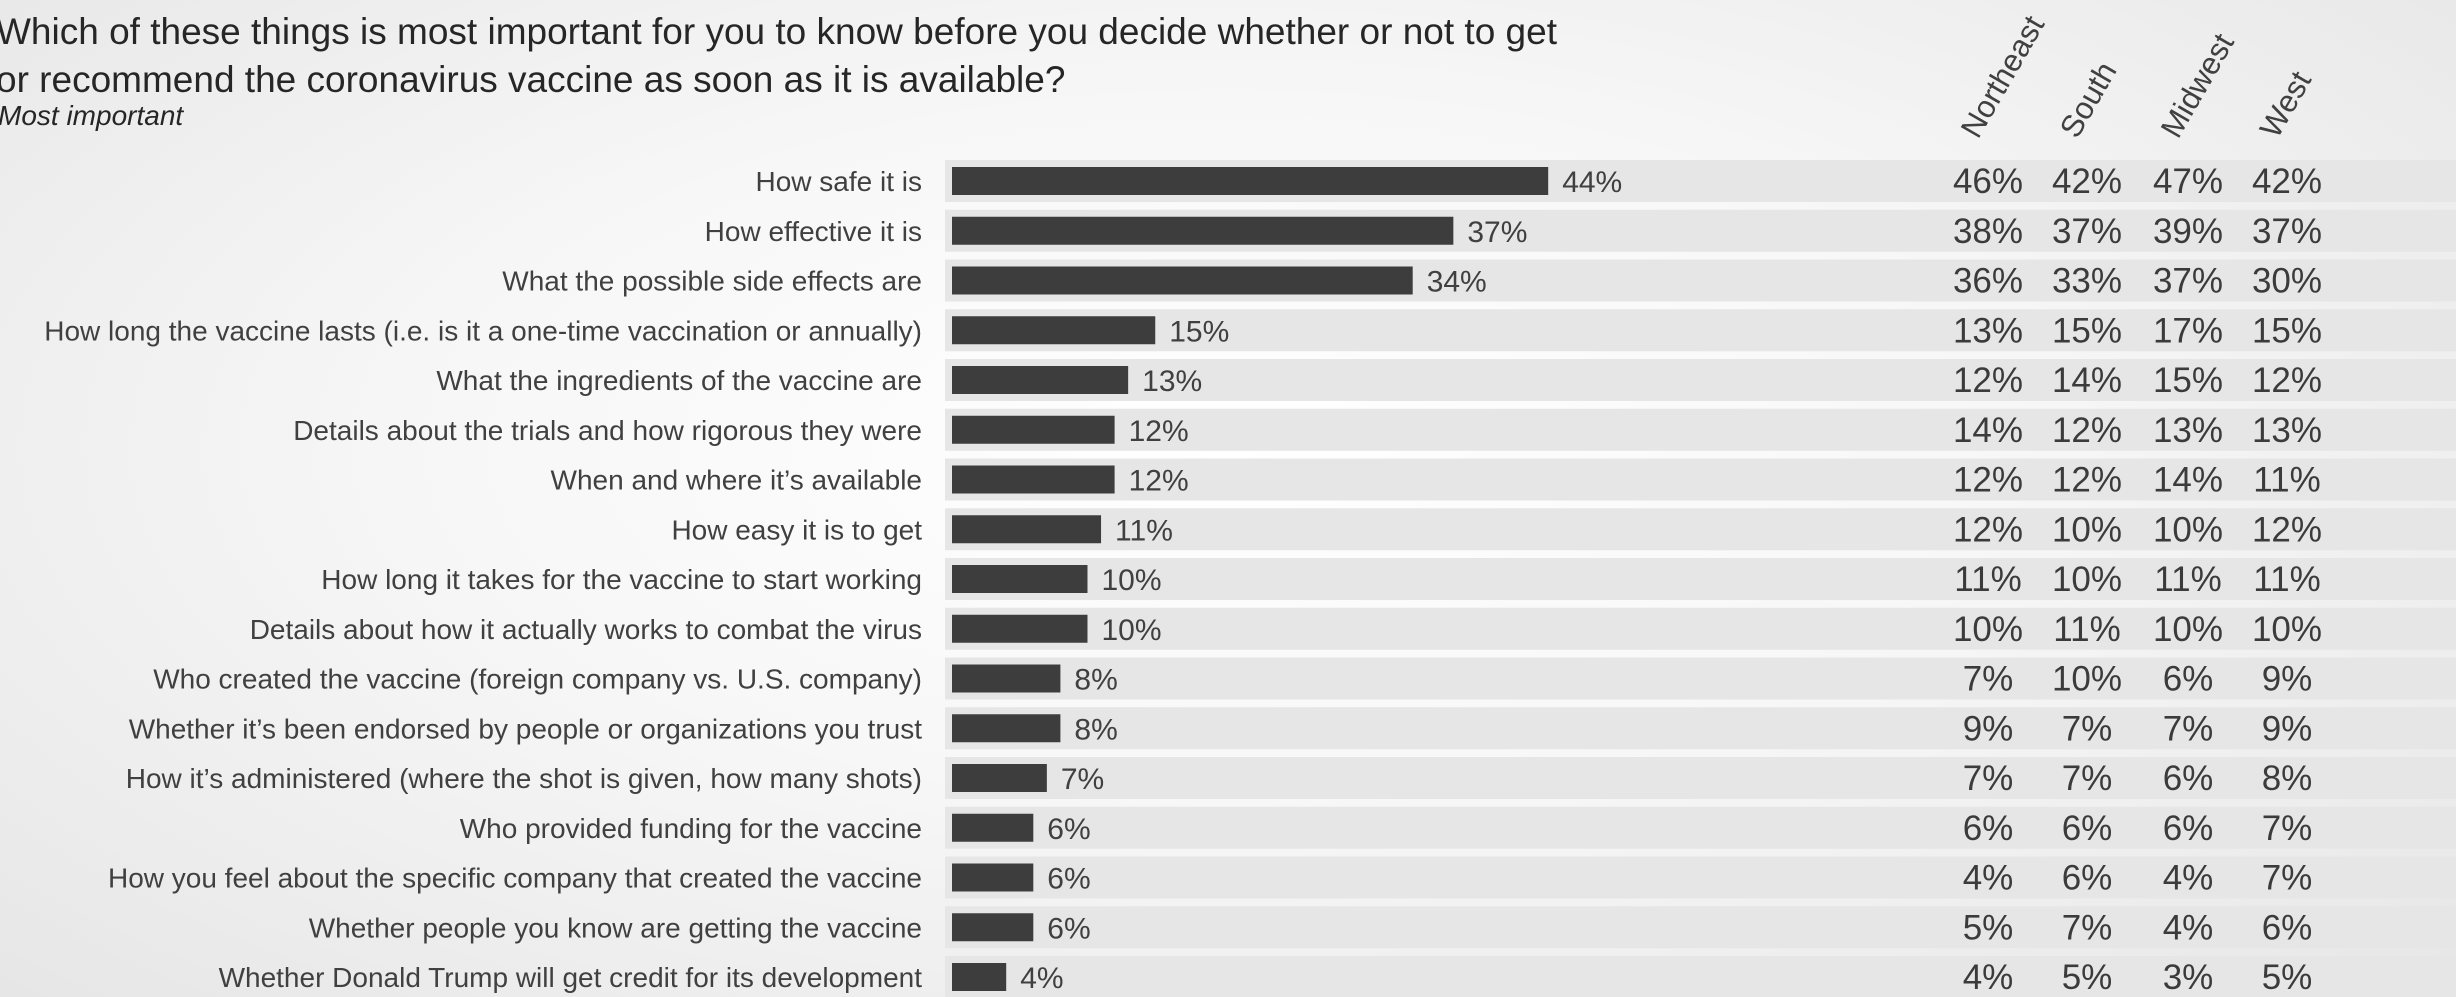 The width and height of the screenshot is (2456, 997). Describe the element at coordinates (2287, 977) in the screenshot. I see `region-value-west: 5%` at that location.